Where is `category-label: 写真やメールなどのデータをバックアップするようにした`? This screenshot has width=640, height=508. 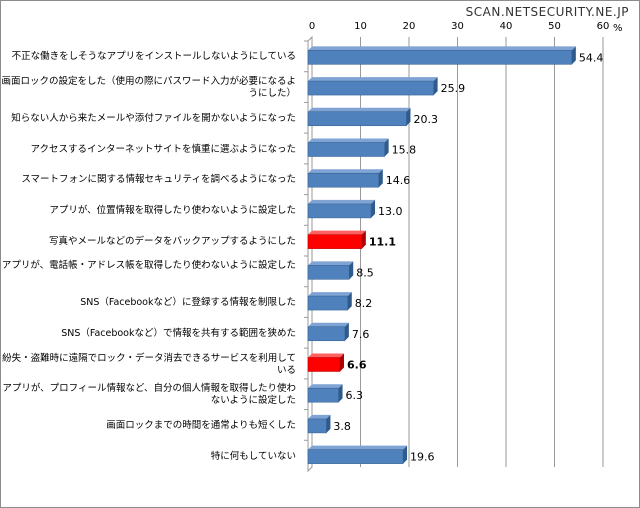
category-label: 写真やメールなどのデータをバックアップするようにした is located at coordinates (172, 241).